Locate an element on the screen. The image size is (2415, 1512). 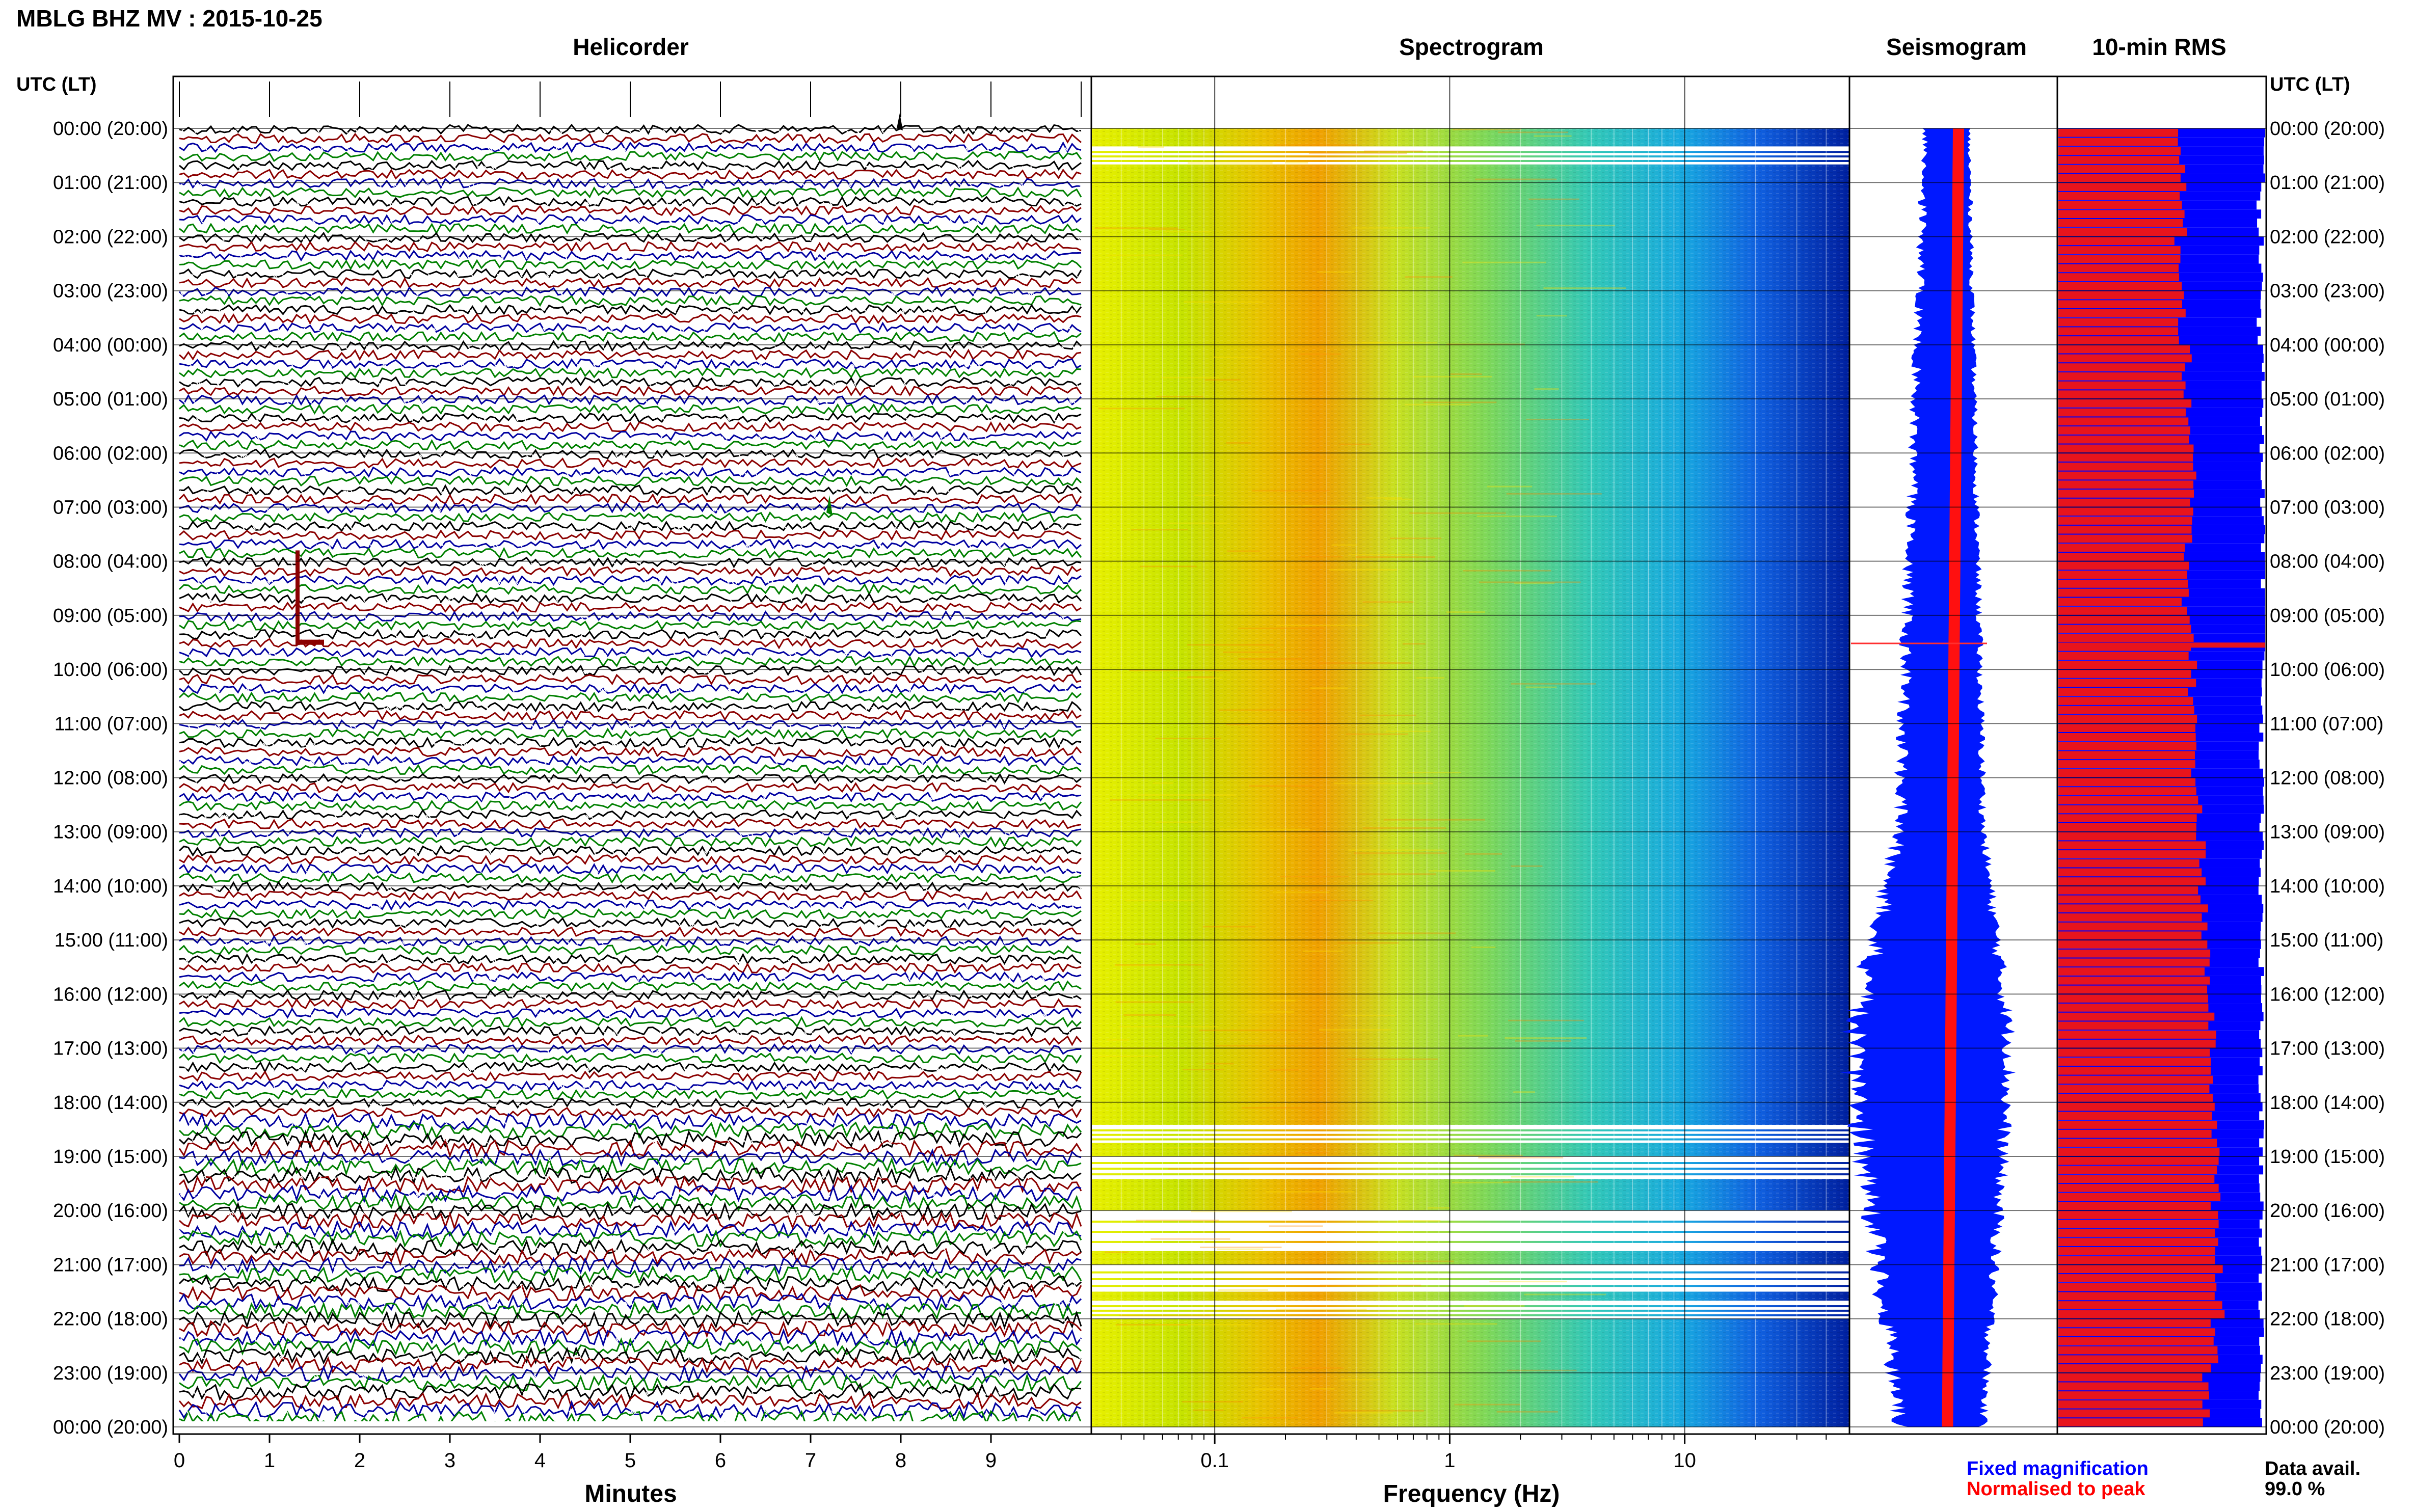
legend-fixed: Fixed magnification is located at coordinates (2058, 1468).